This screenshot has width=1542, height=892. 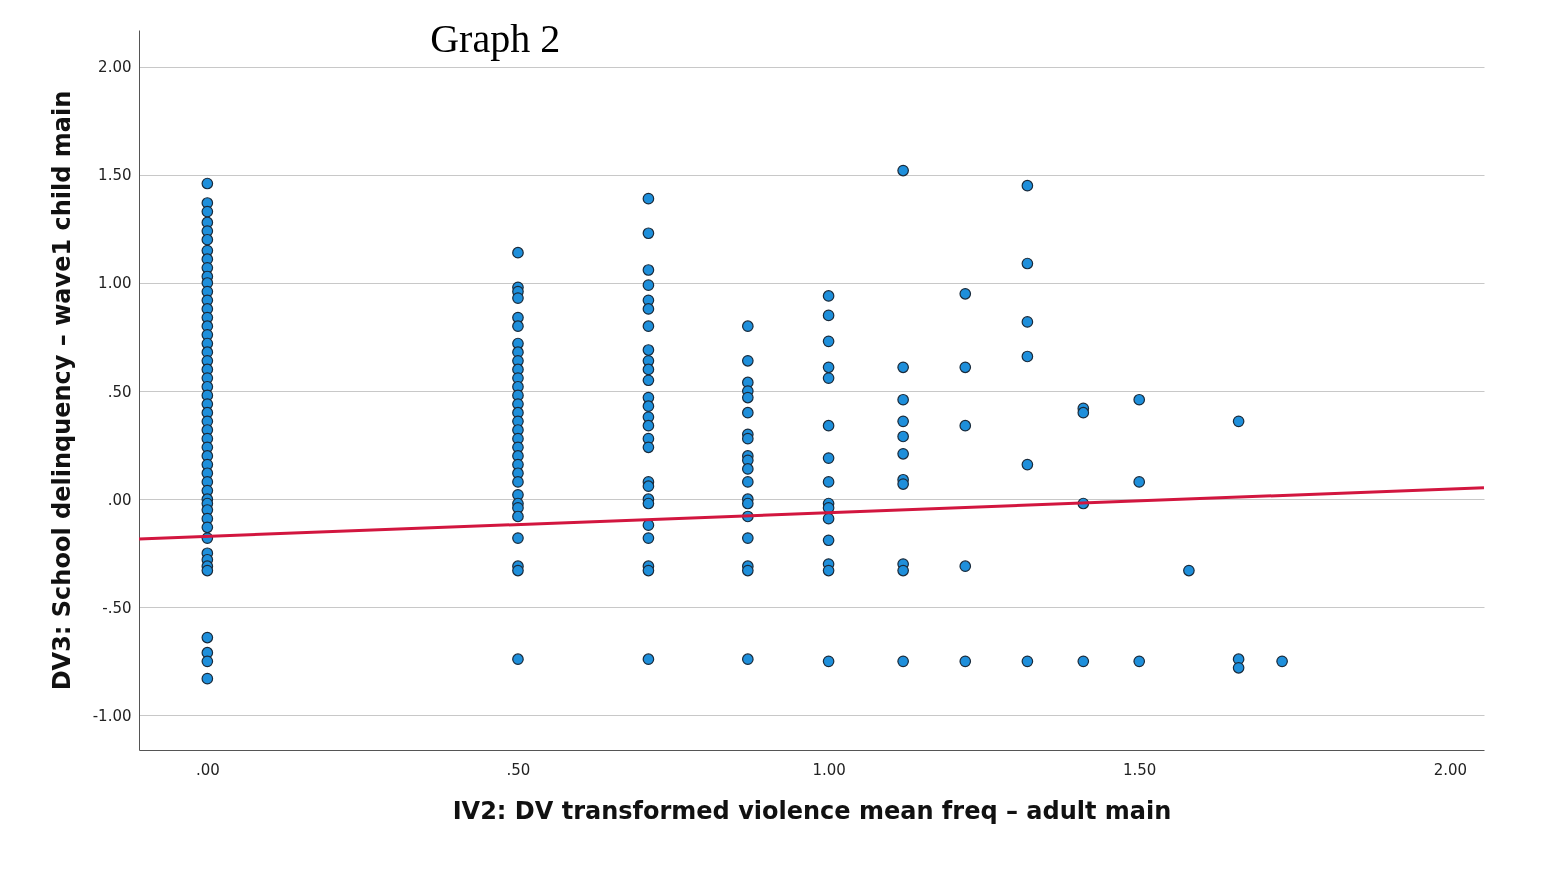 I want to click on y-tick-label: -1.00, so click(x=112, y=715).